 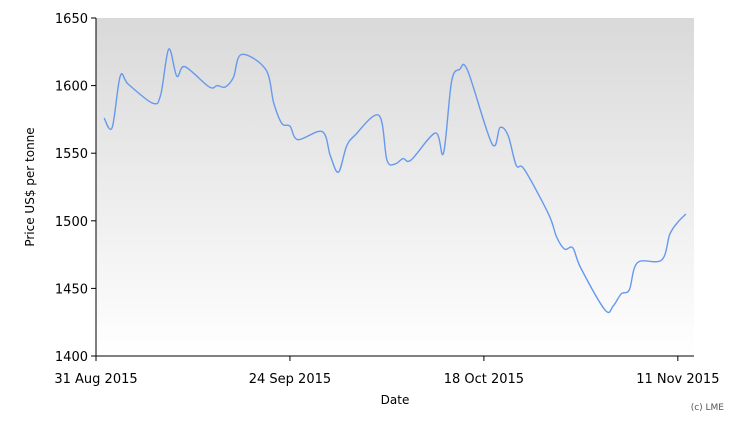 I want to click on x-tick-label: 11 Nov 2015, so click(x=677, y=379).